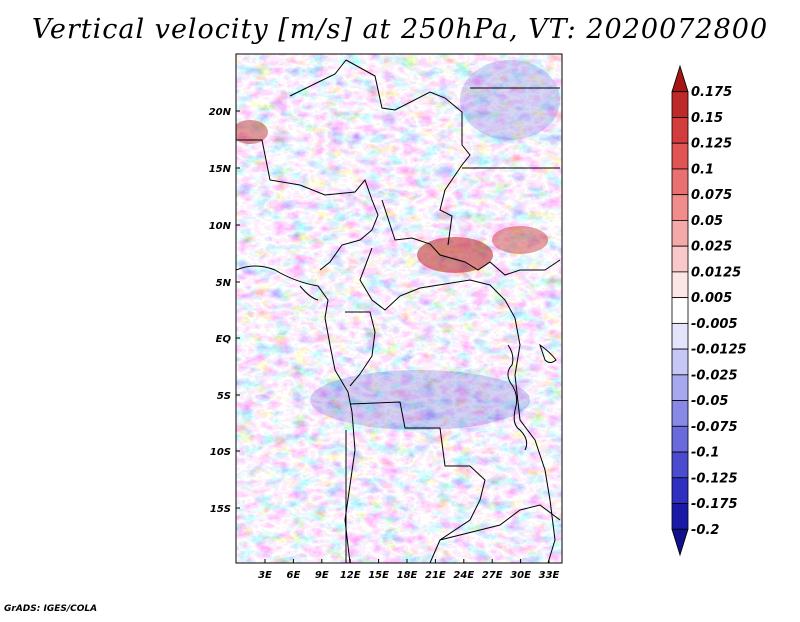 The width and height of the screenshot is (800, 622). I want to click on lat-label: 20N, so click(220, 112).